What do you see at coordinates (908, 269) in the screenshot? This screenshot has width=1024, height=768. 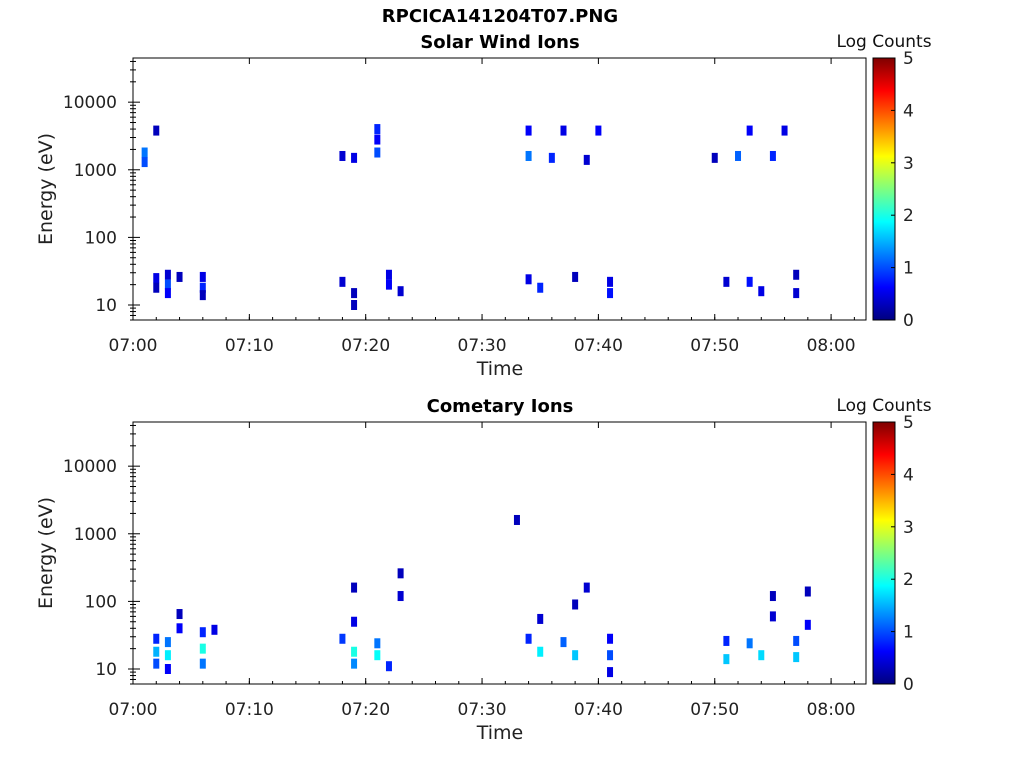 I see `colorbar-tick-label: 1` at bounding box center [908, 269].